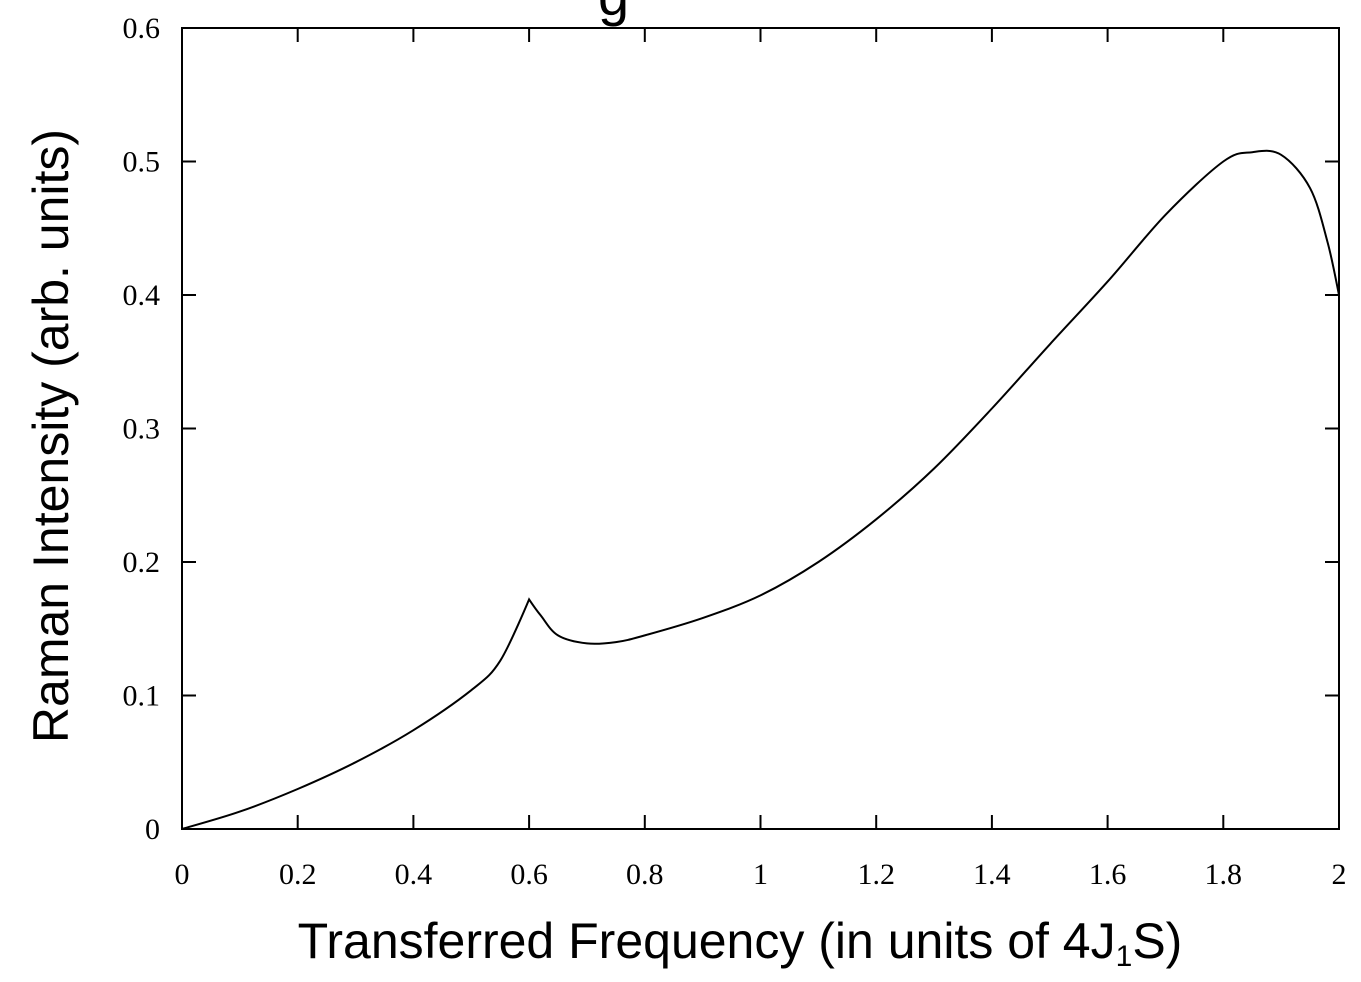  What do you see at coordinates (1108, 874) in the screenshot?
I see `x-tick-label: 1.6` at bounding box center [1108, 874].